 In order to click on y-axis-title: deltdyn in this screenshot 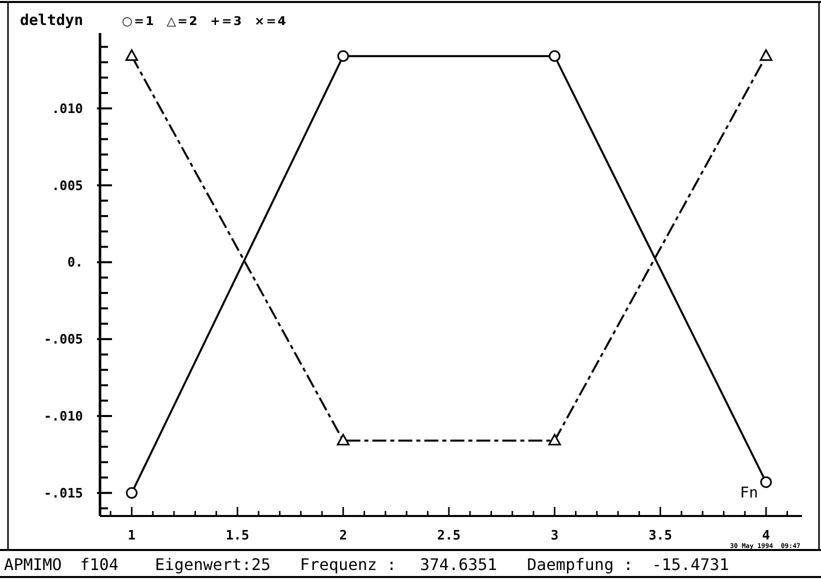, I will do `click(52, 20)`.